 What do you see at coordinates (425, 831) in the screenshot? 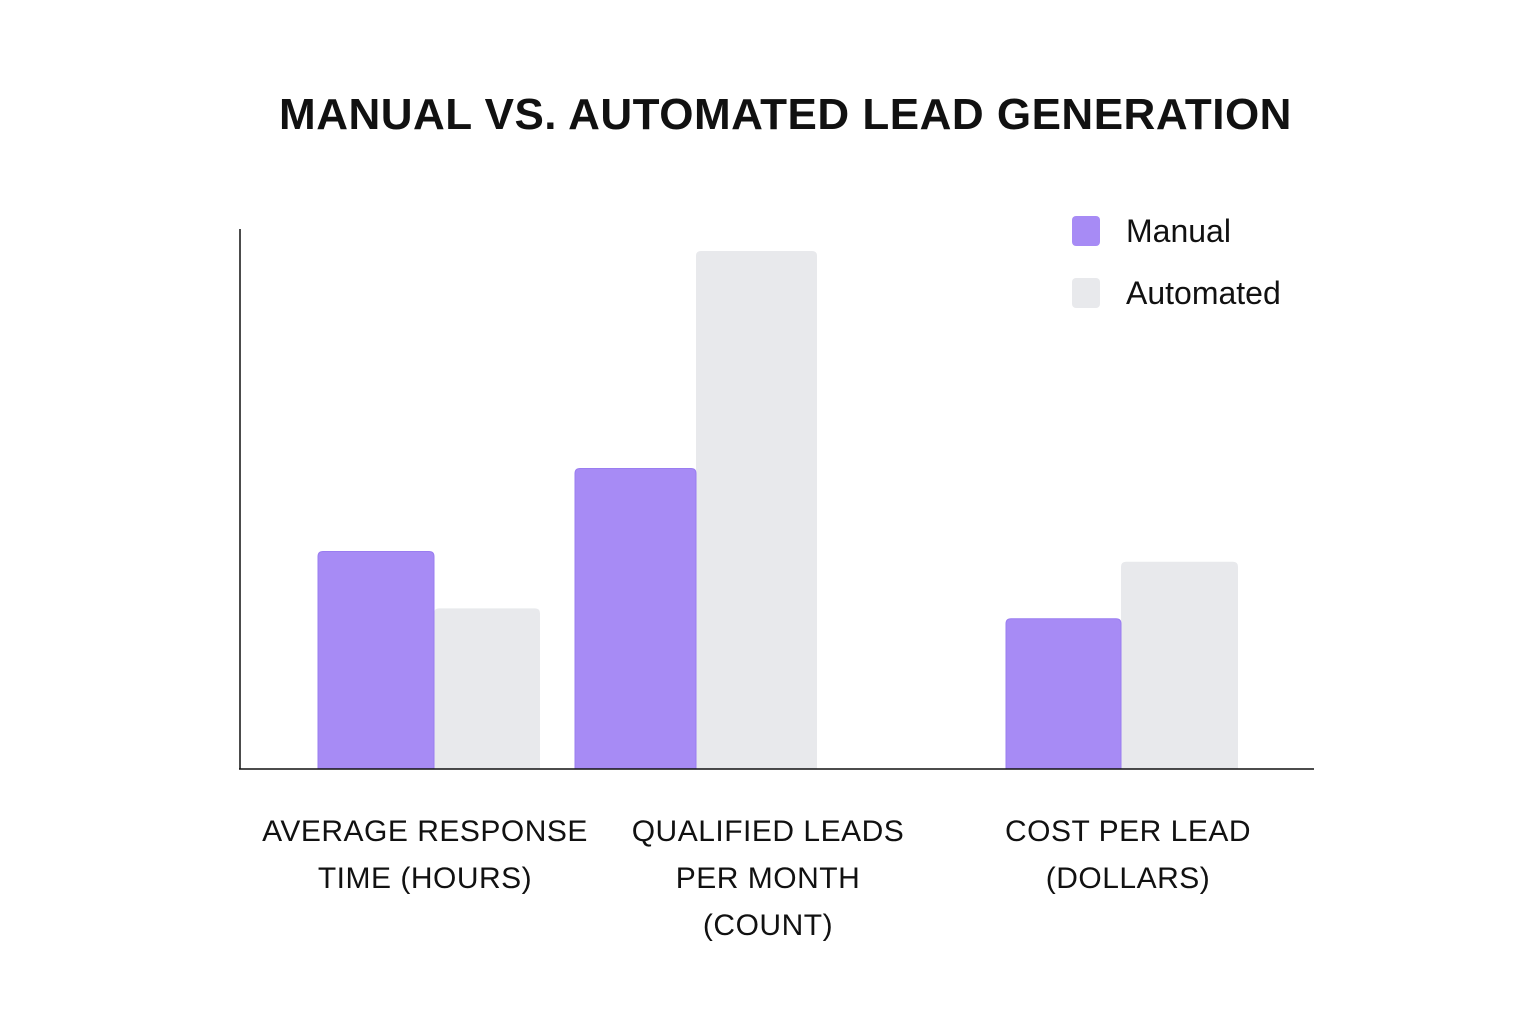
I see `category-label-line: AVERAGE RESPONSE` at bounding box center [425, 831].